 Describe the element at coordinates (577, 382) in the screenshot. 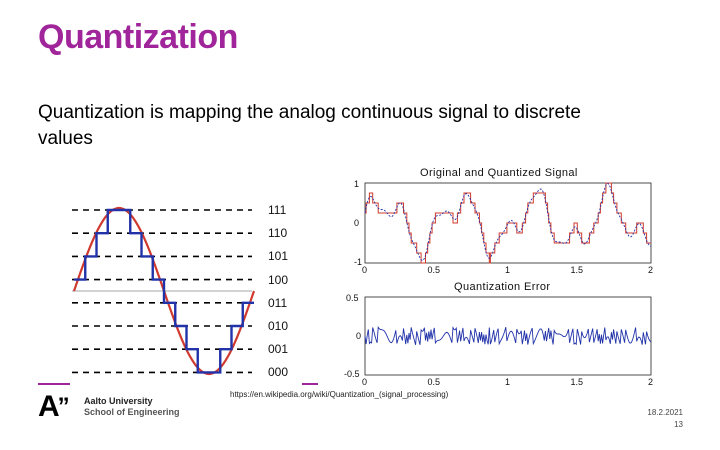

I see `bottom-plot-xtick: 1.5` at that location.